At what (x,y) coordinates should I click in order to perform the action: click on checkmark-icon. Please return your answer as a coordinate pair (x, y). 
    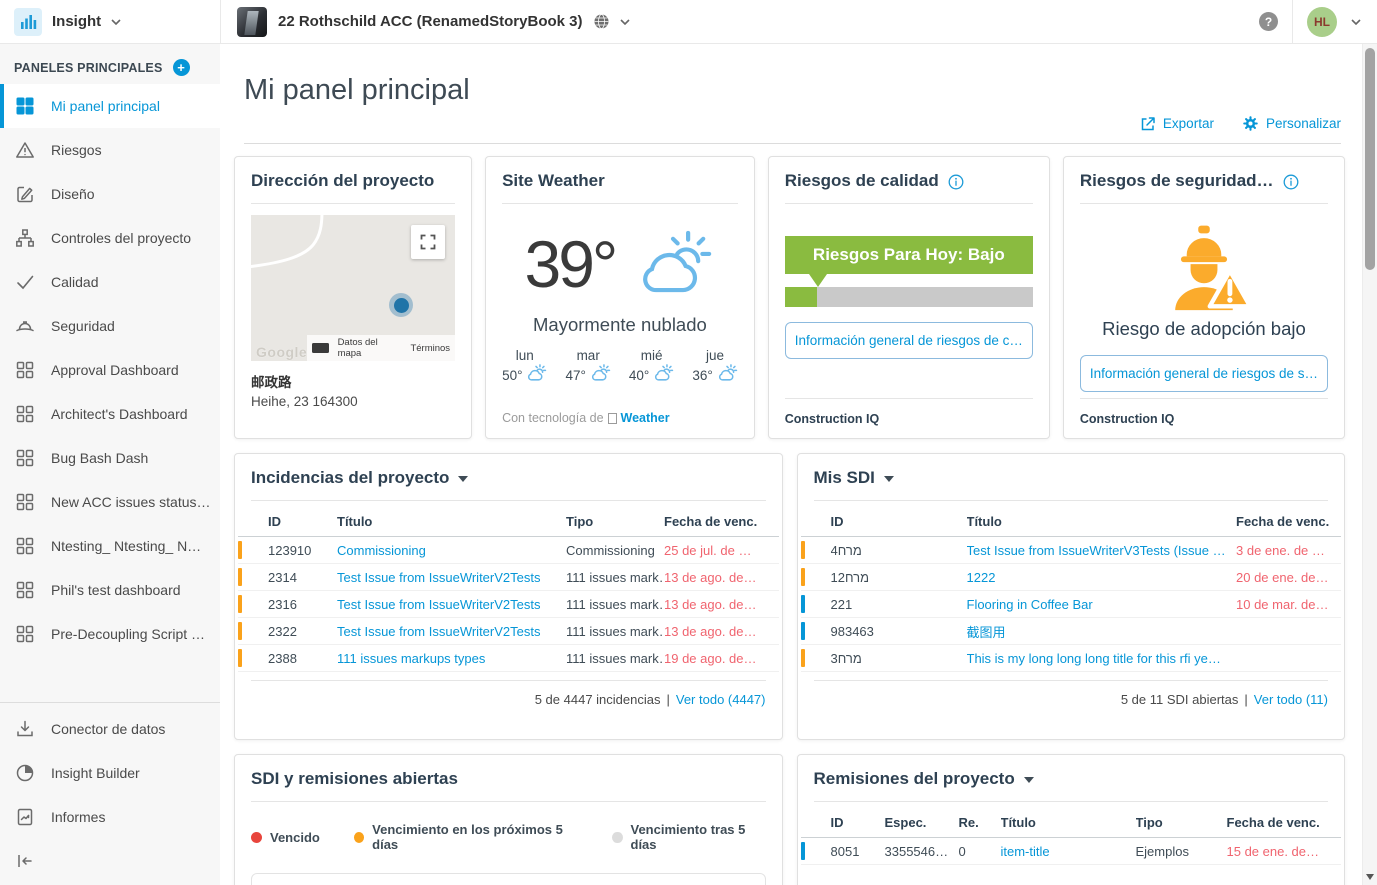
    Looking at the image, I should click on (25, 282).